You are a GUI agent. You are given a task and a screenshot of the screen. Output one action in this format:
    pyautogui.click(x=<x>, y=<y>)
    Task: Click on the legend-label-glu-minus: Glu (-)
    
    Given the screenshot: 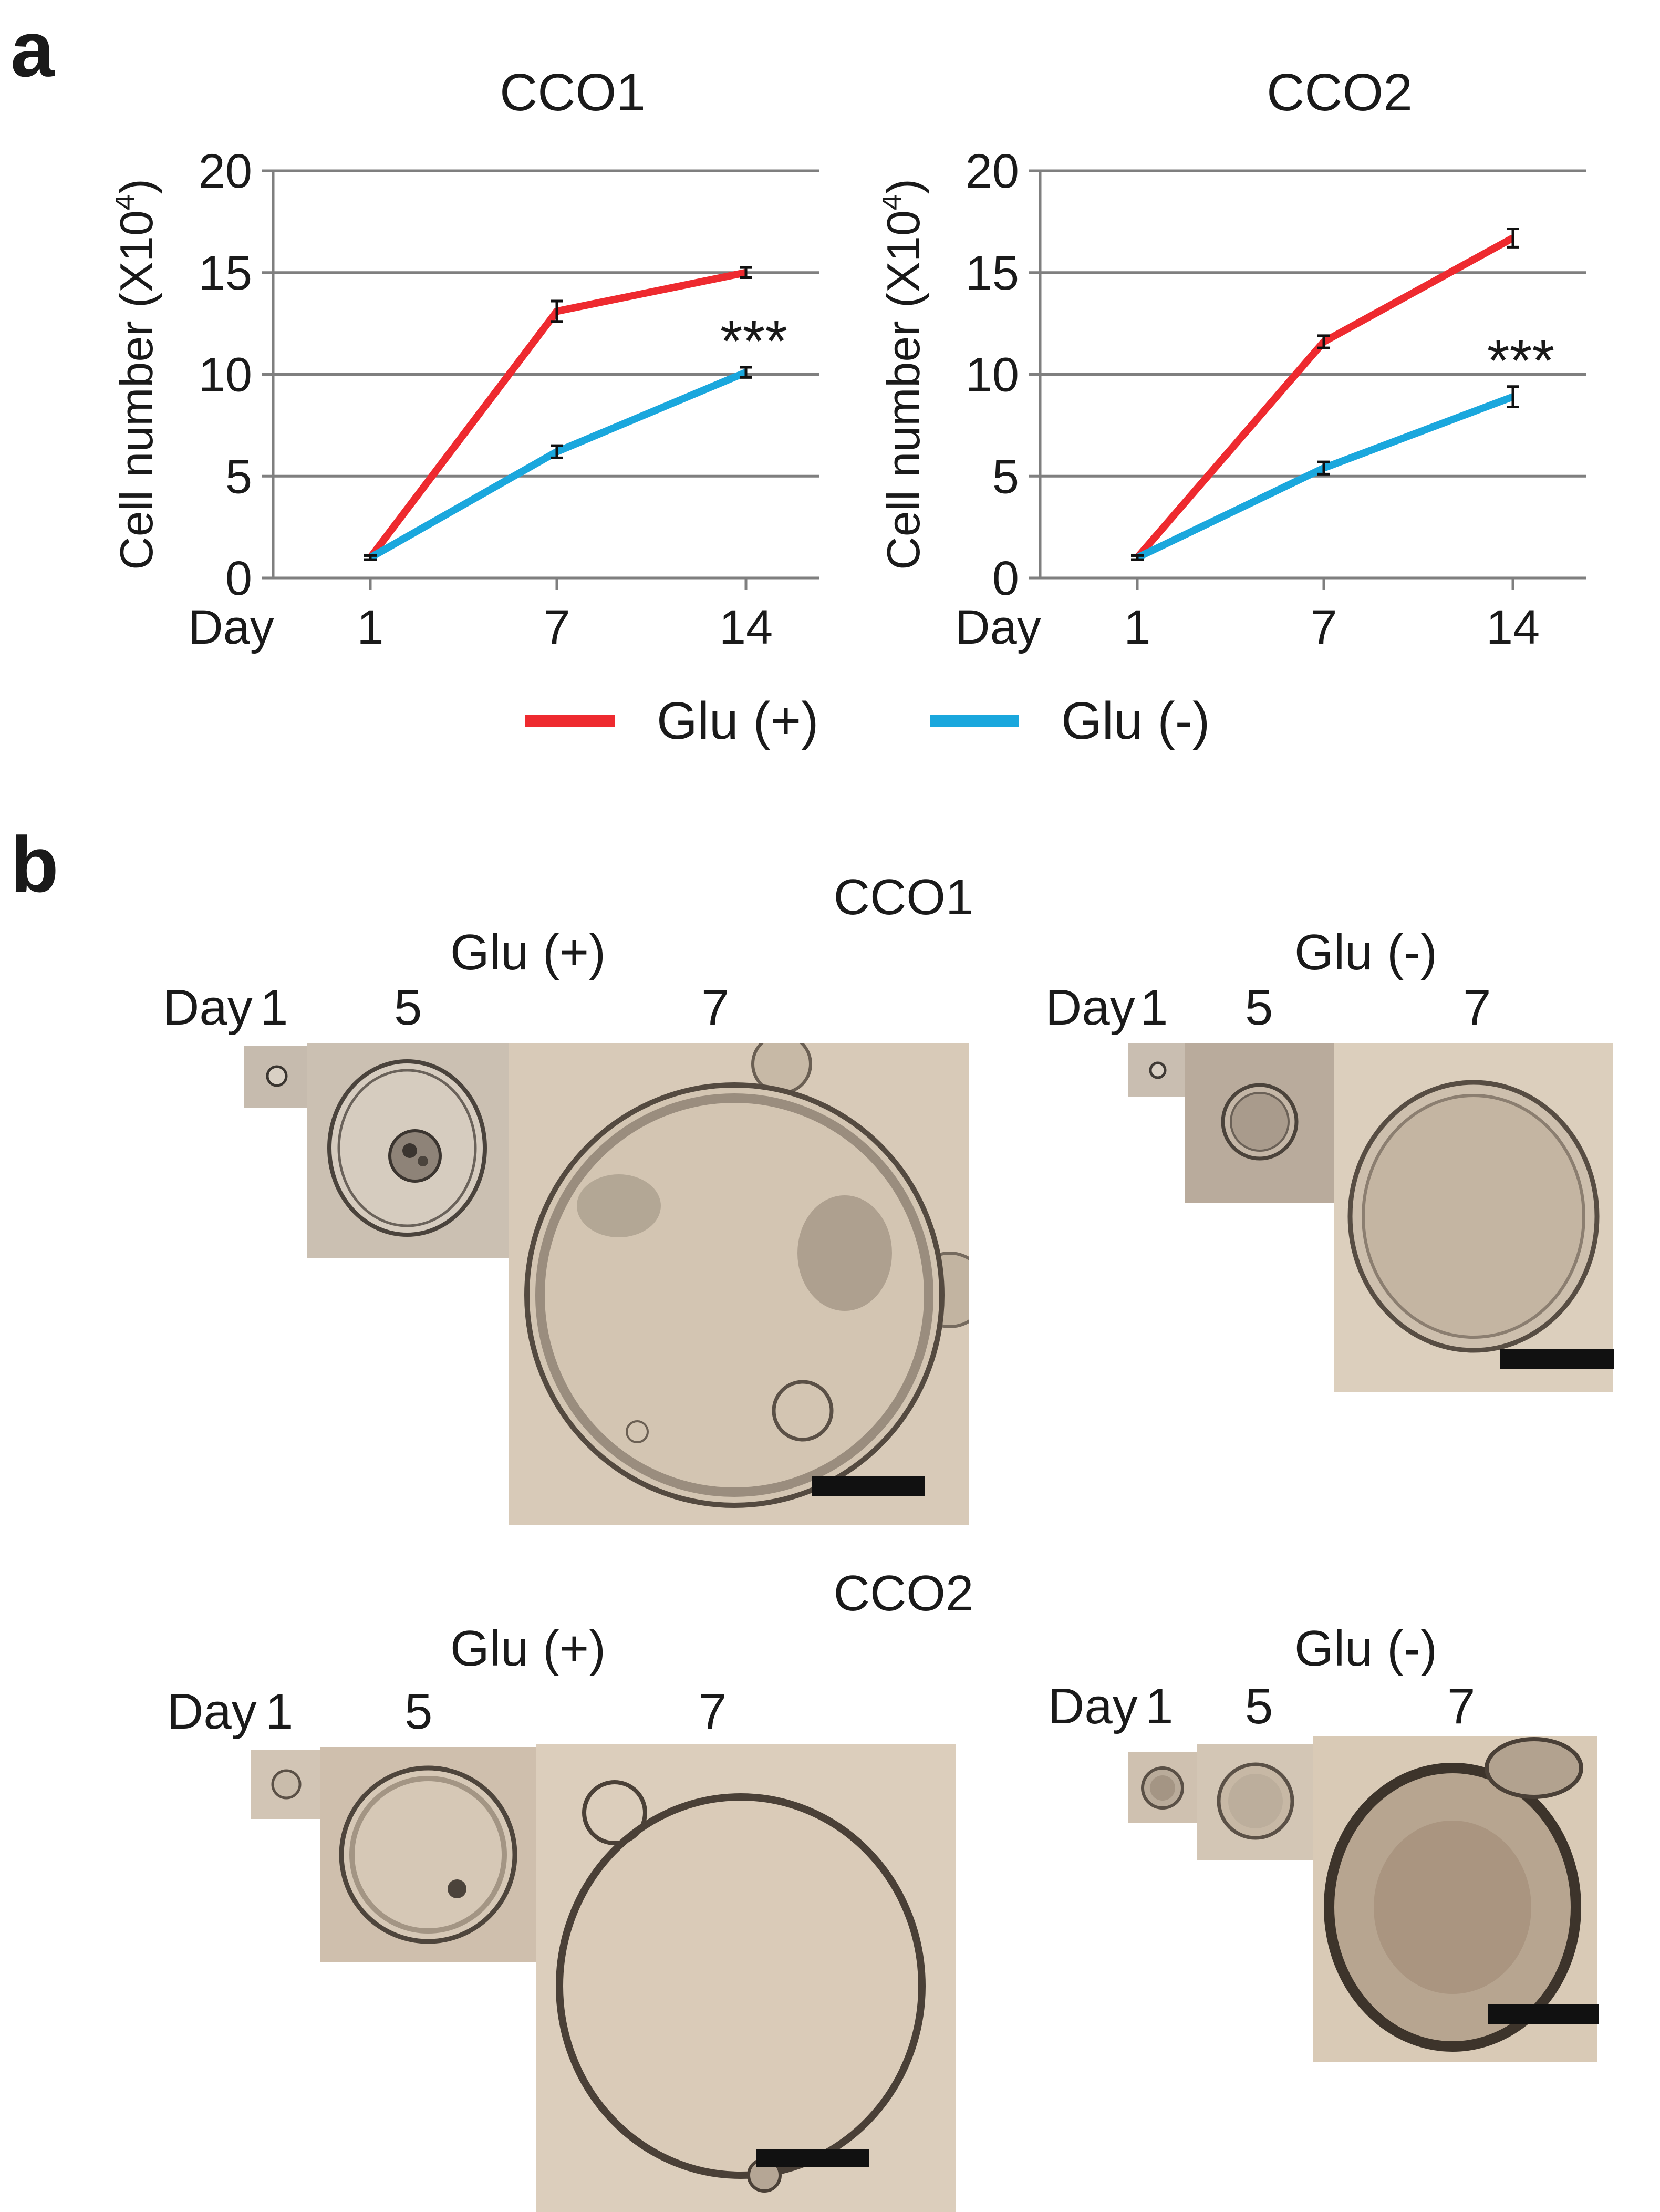 What is the action you would take?
    pyautogui.click(x=1135, y=720)
    